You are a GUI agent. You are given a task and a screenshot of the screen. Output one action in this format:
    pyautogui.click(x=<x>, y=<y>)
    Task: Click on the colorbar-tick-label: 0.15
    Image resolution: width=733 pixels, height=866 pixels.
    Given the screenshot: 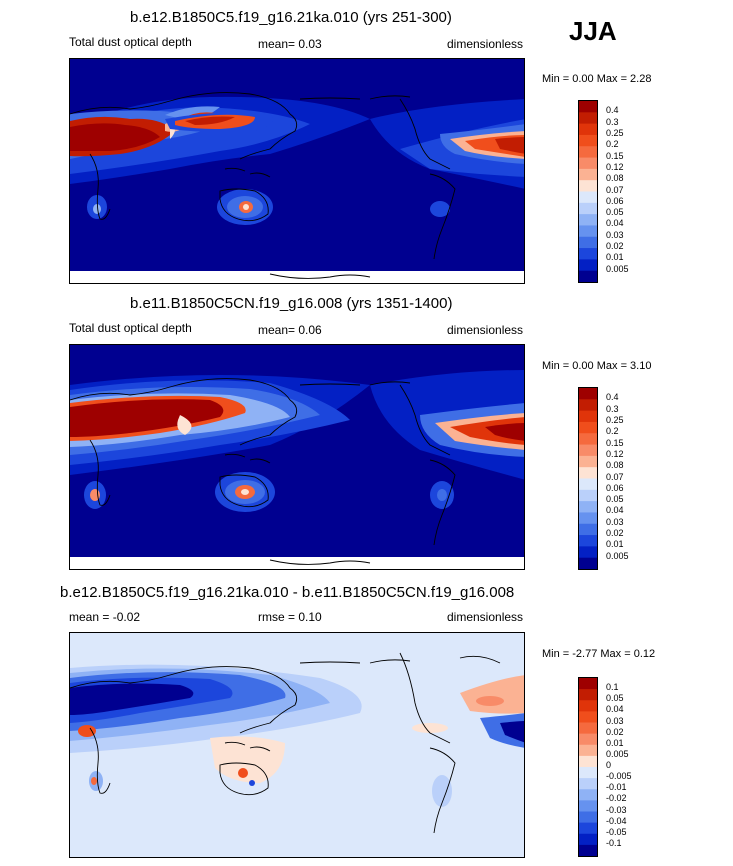 What is the action you would take?
    pyautogui.click(x=615, y=155)
    